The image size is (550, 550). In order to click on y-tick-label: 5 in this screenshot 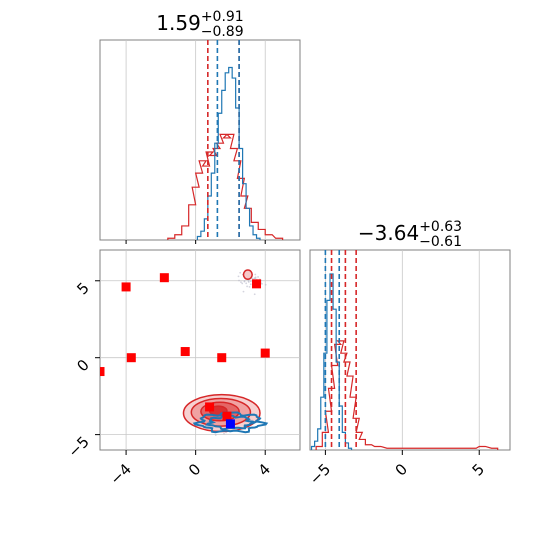, I will do `click(82, 288)`.